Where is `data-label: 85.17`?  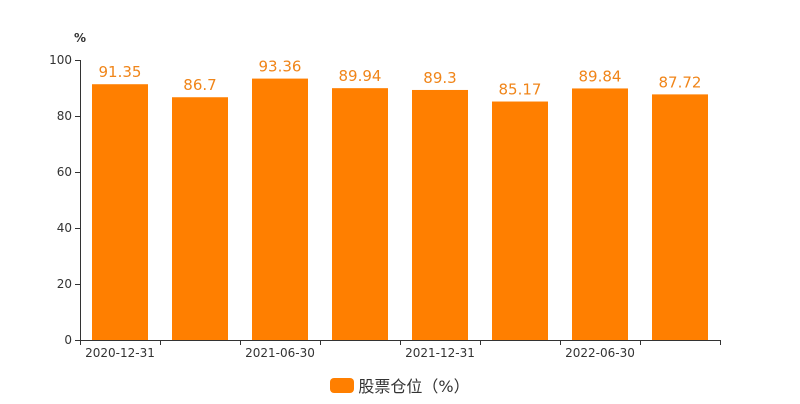
data-label: 85.17 is located at coordinates (520, 90).